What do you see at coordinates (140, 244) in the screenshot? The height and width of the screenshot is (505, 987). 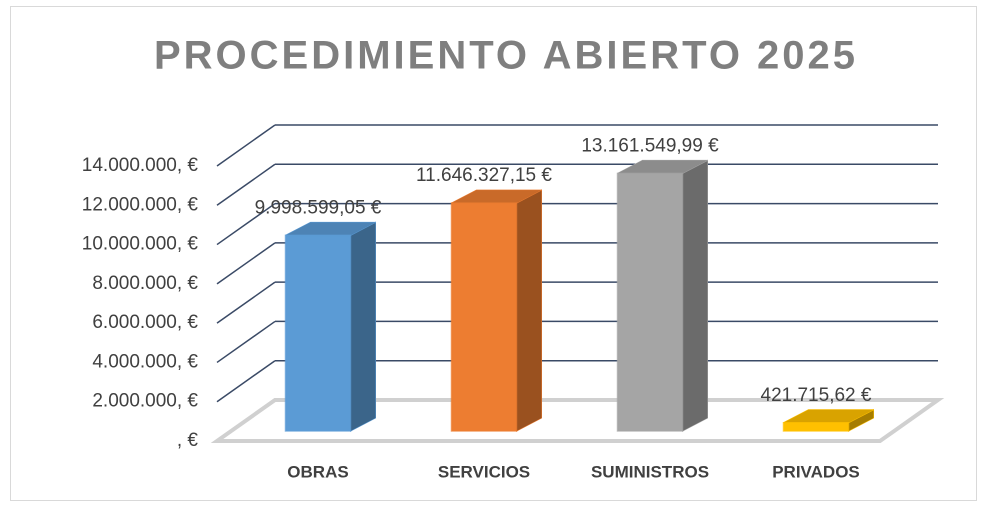 I see `y-tick-label: 10.000.000, €` at bounding box center [140, 244].